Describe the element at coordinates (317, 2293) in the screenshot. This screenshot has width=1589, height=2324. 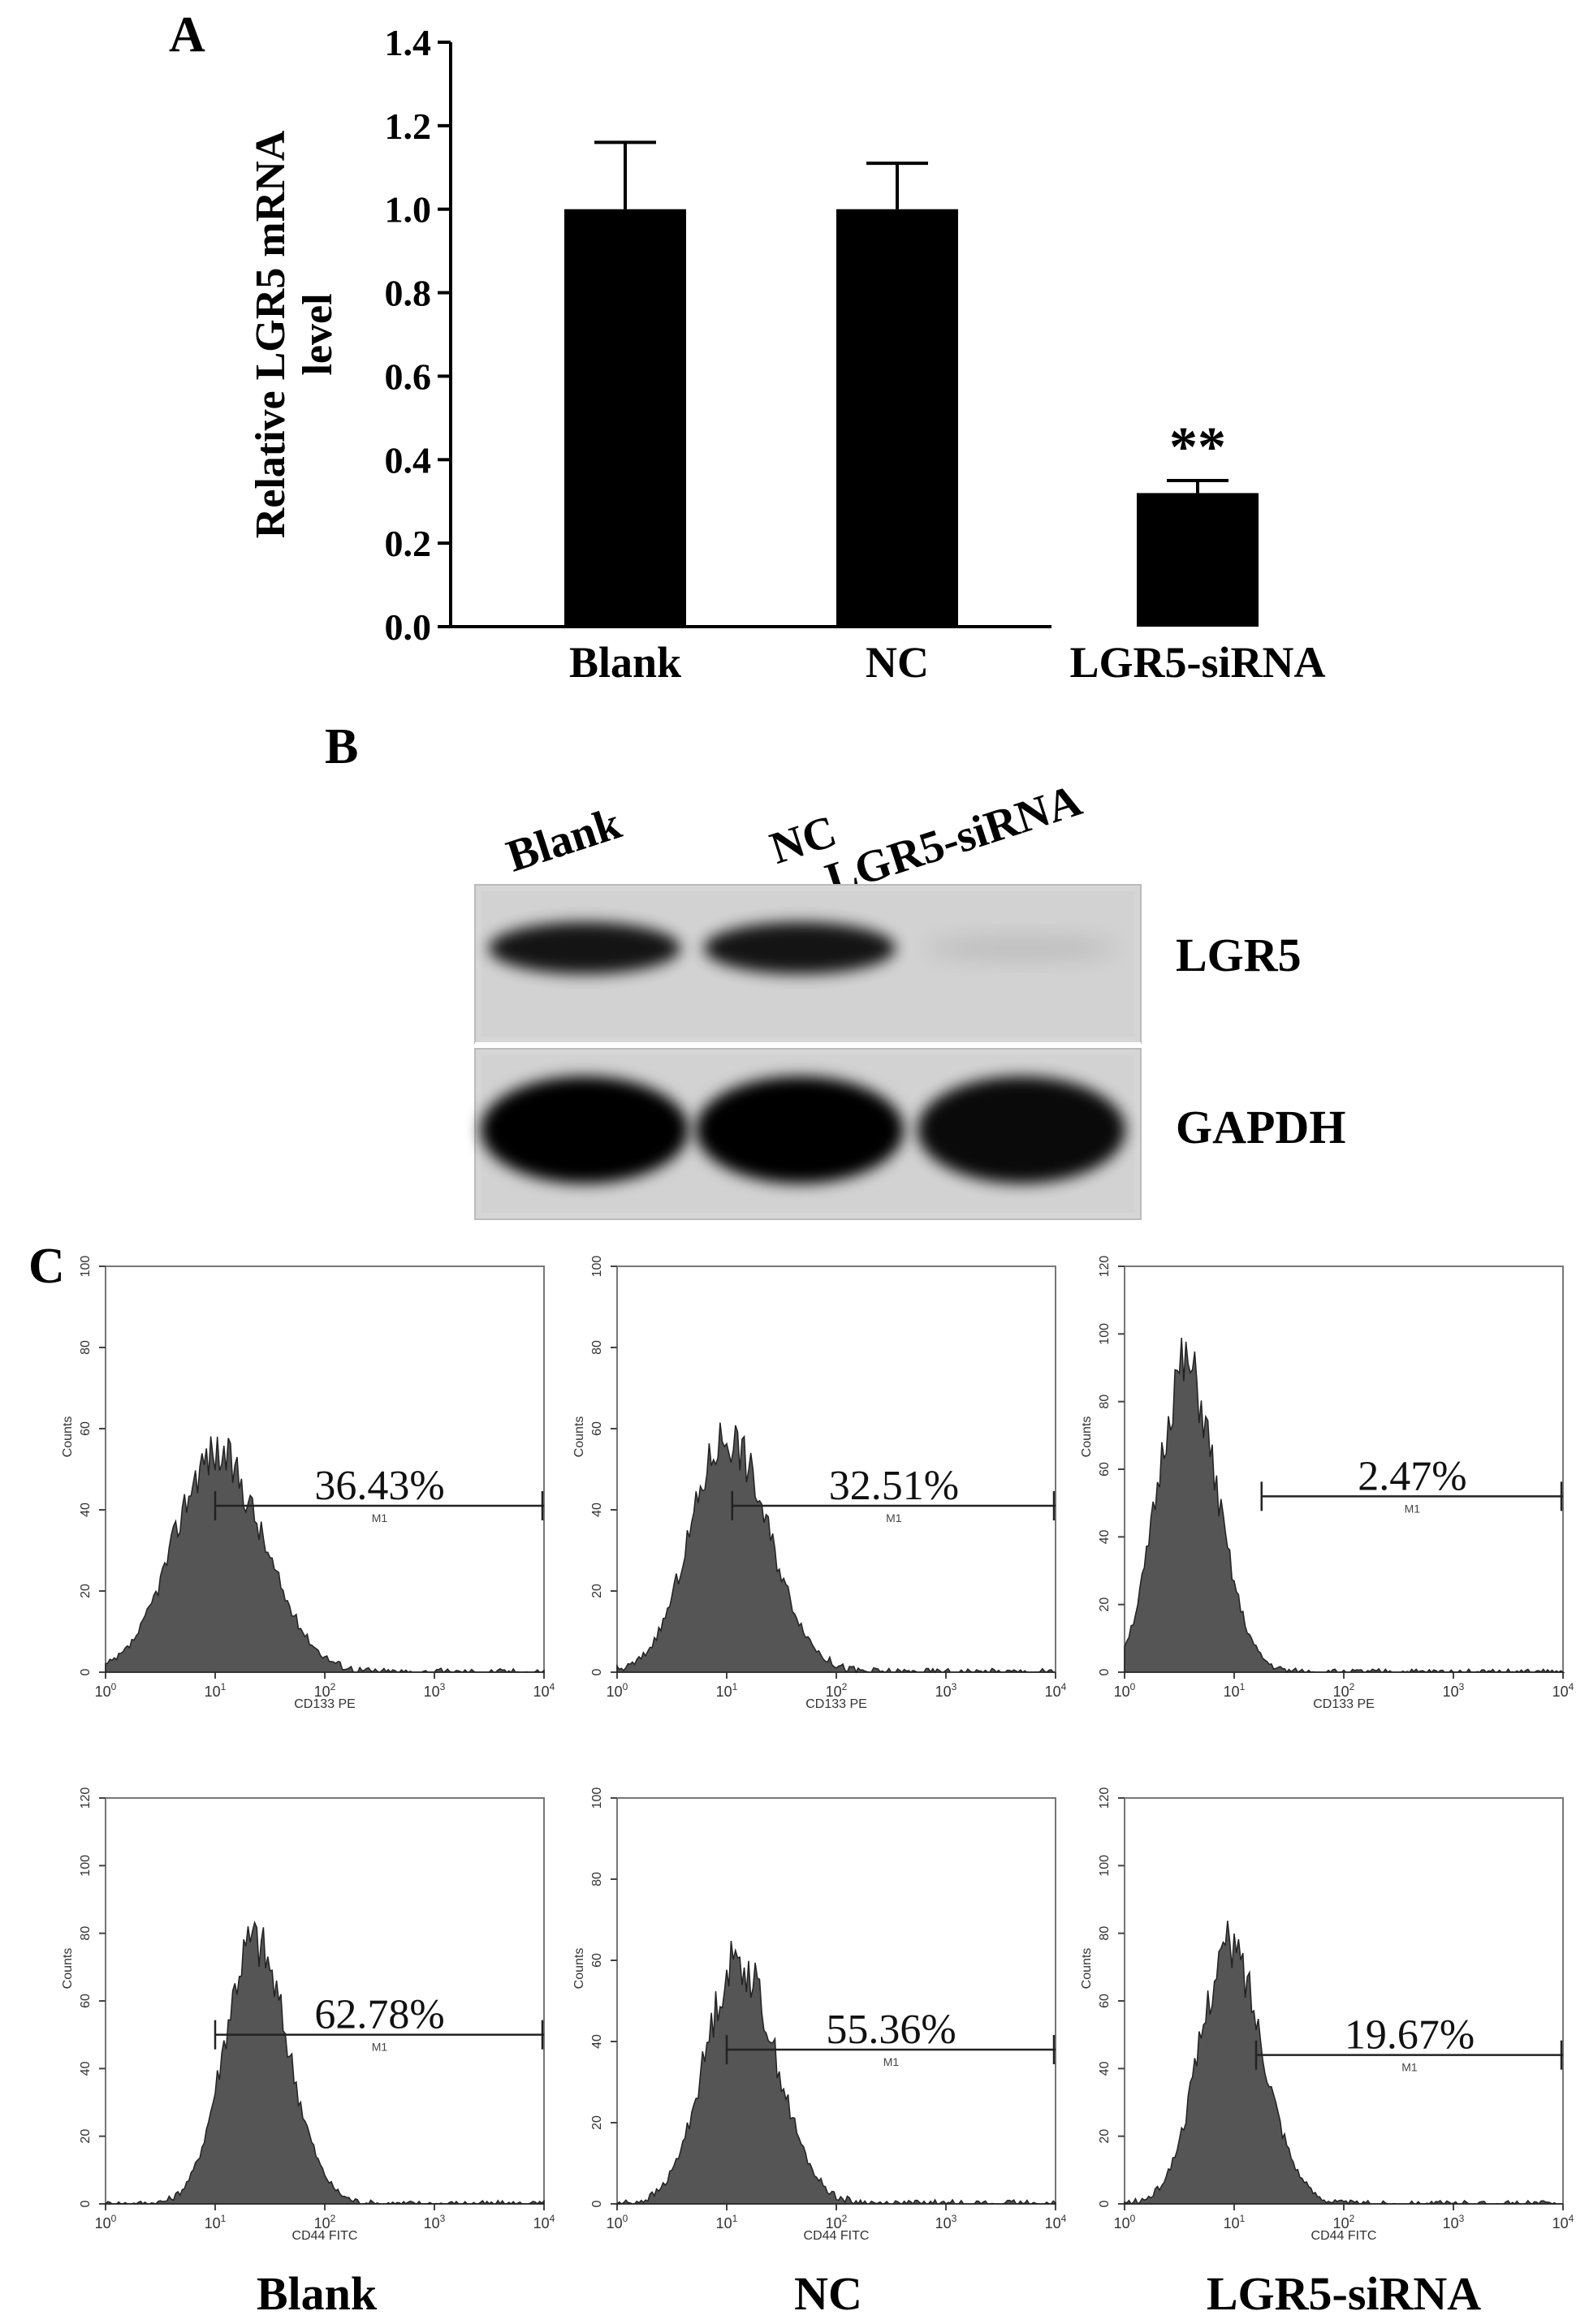
I see `group-label: Blank` at that location.